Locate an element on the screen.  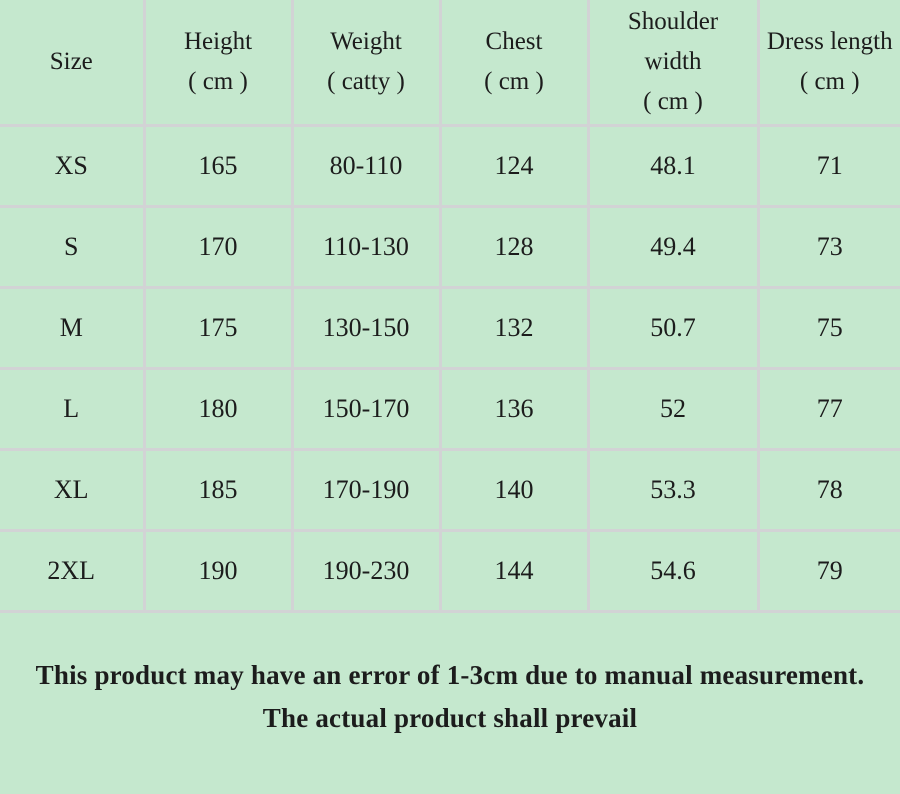
cell-weight: 130-150 is located at coordinates (367, 328).